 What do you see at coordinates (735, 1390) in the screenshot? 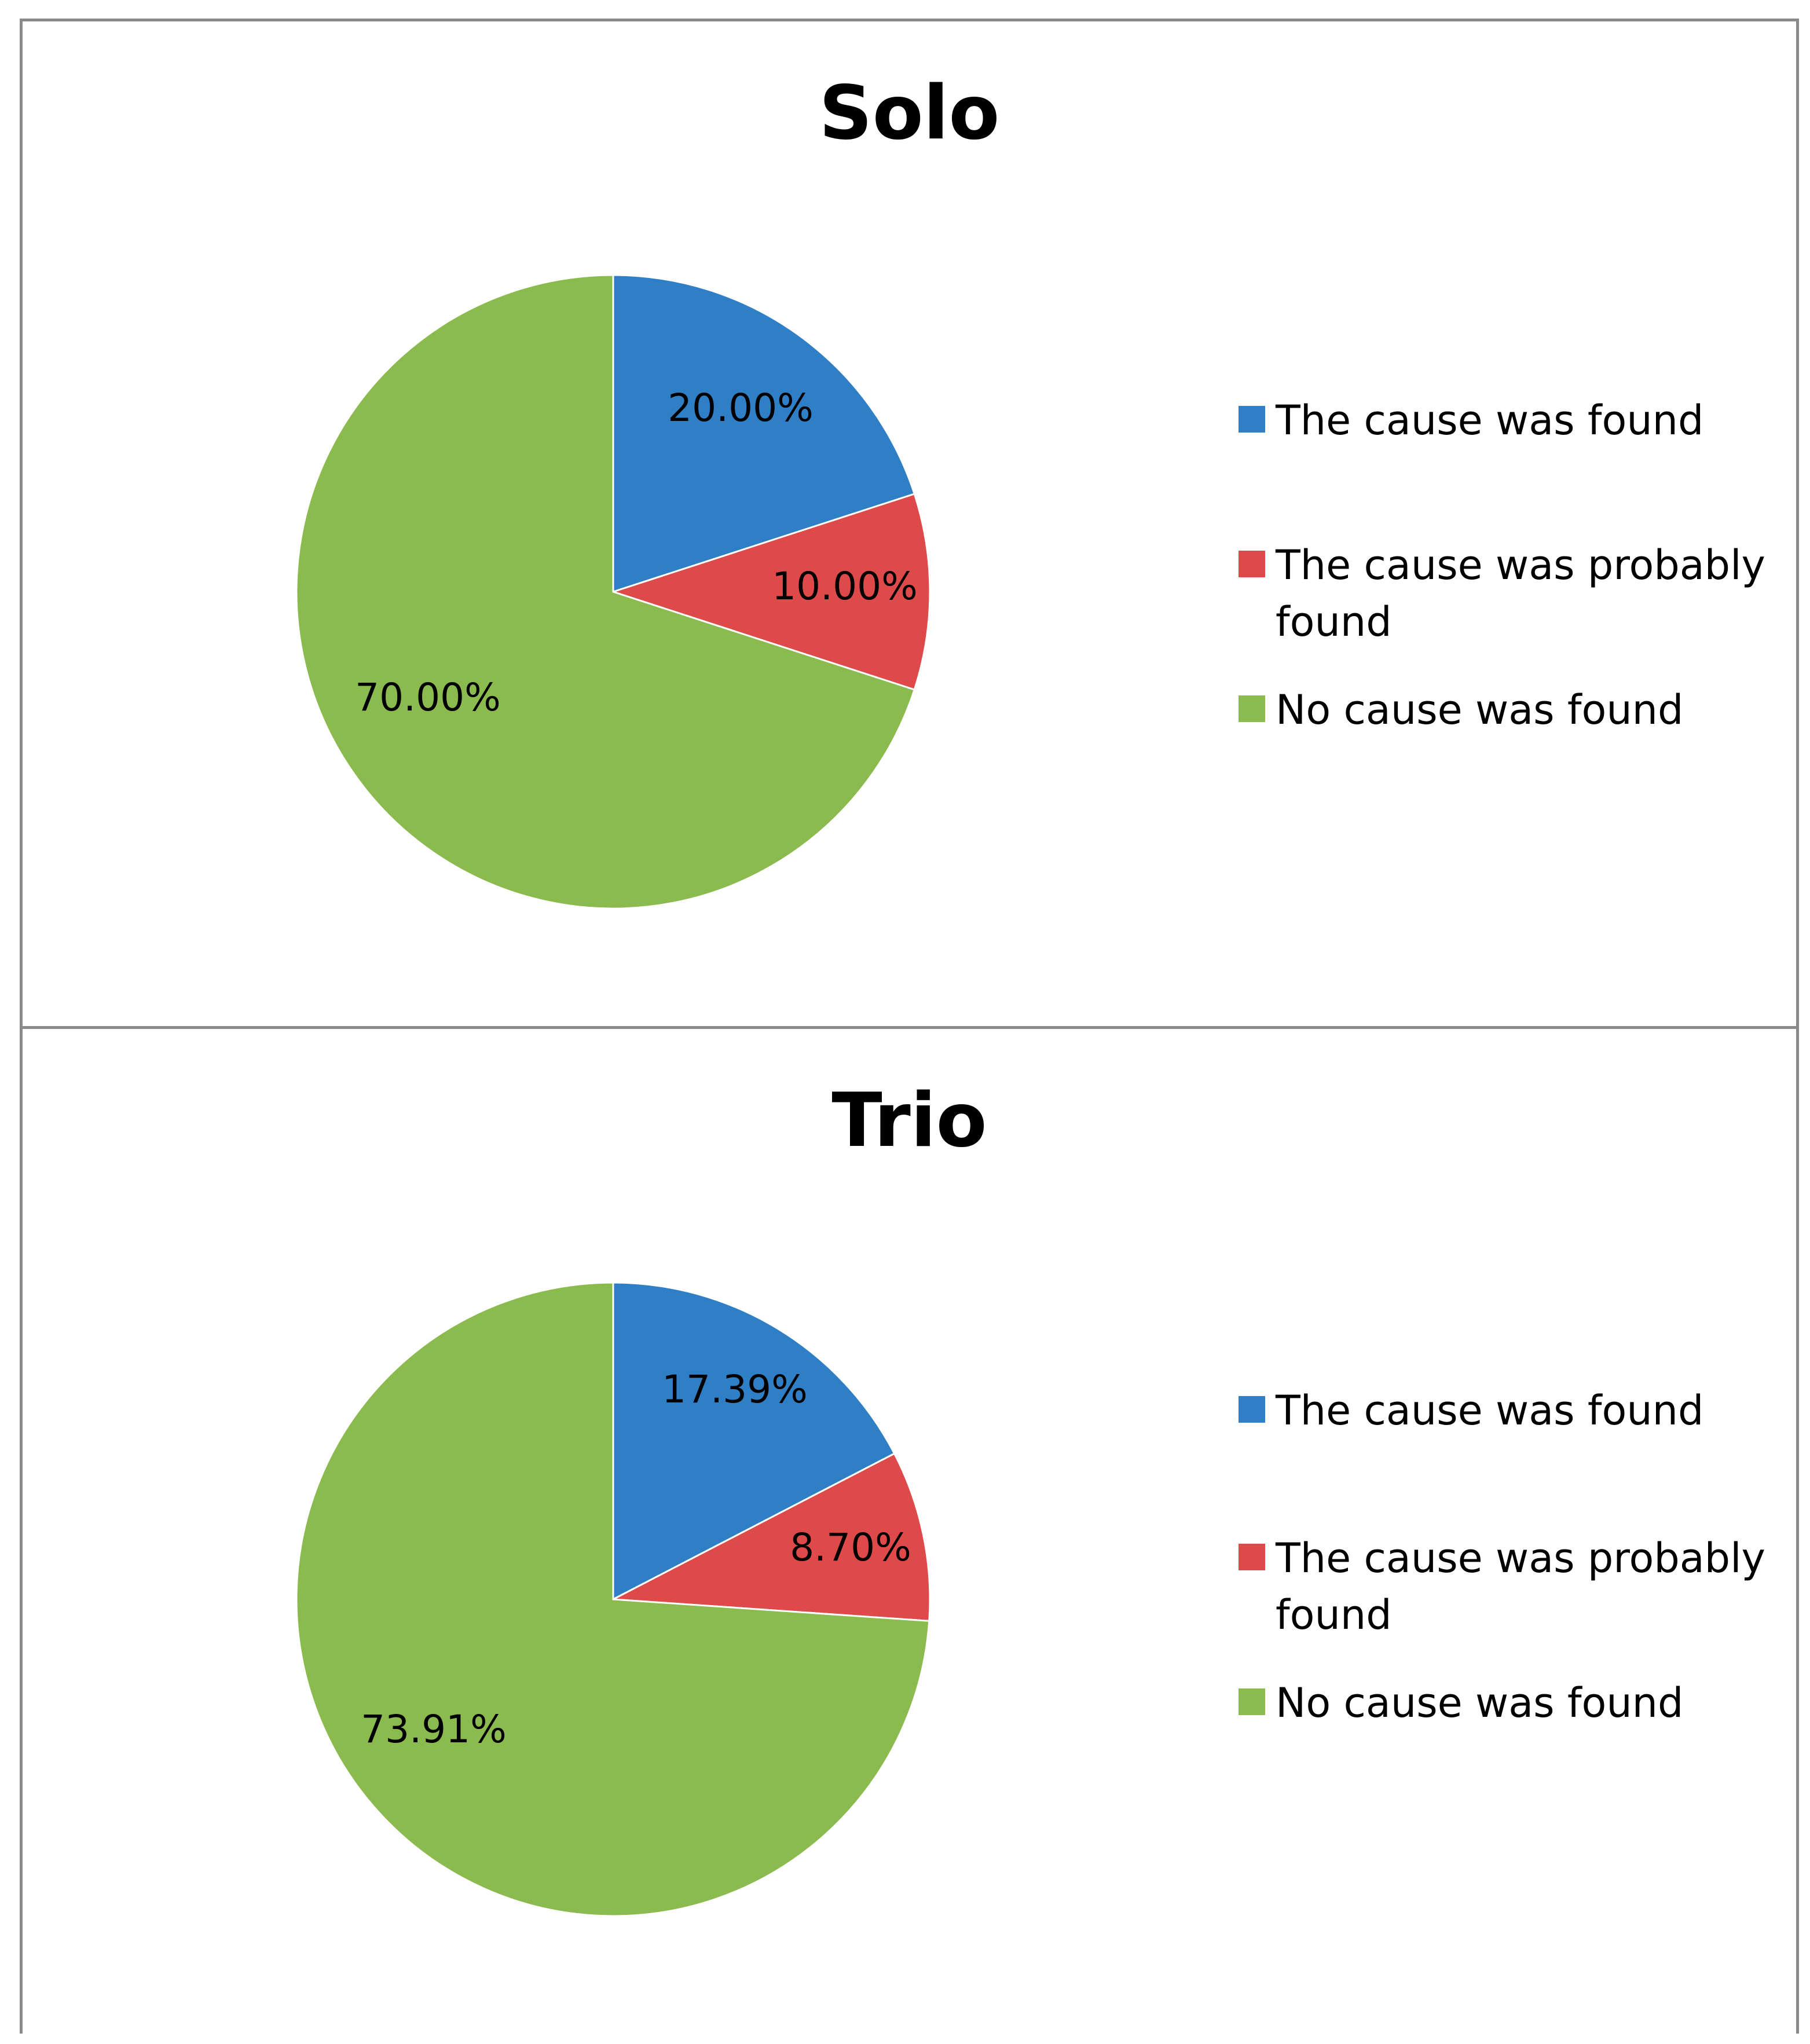
I see `data-label-found: 17.39%` at bounding box center [735, 1390].